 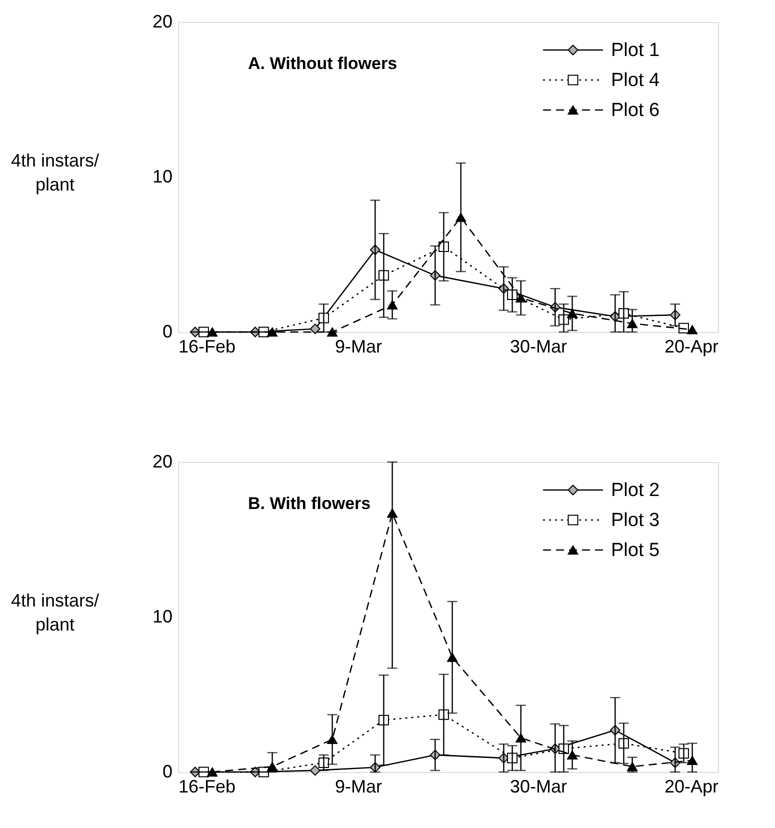 I want to click on legend-label: Plot 4, so click(x=635, y=80).